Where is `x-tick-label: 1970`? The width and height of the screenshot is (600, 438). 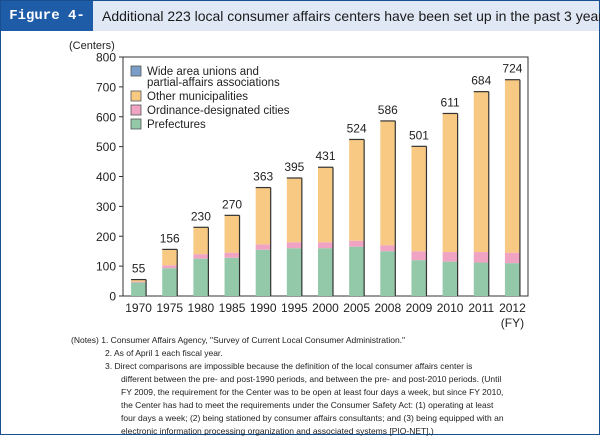
x-tick-label: 1970 is located at coordinates (138, 308).